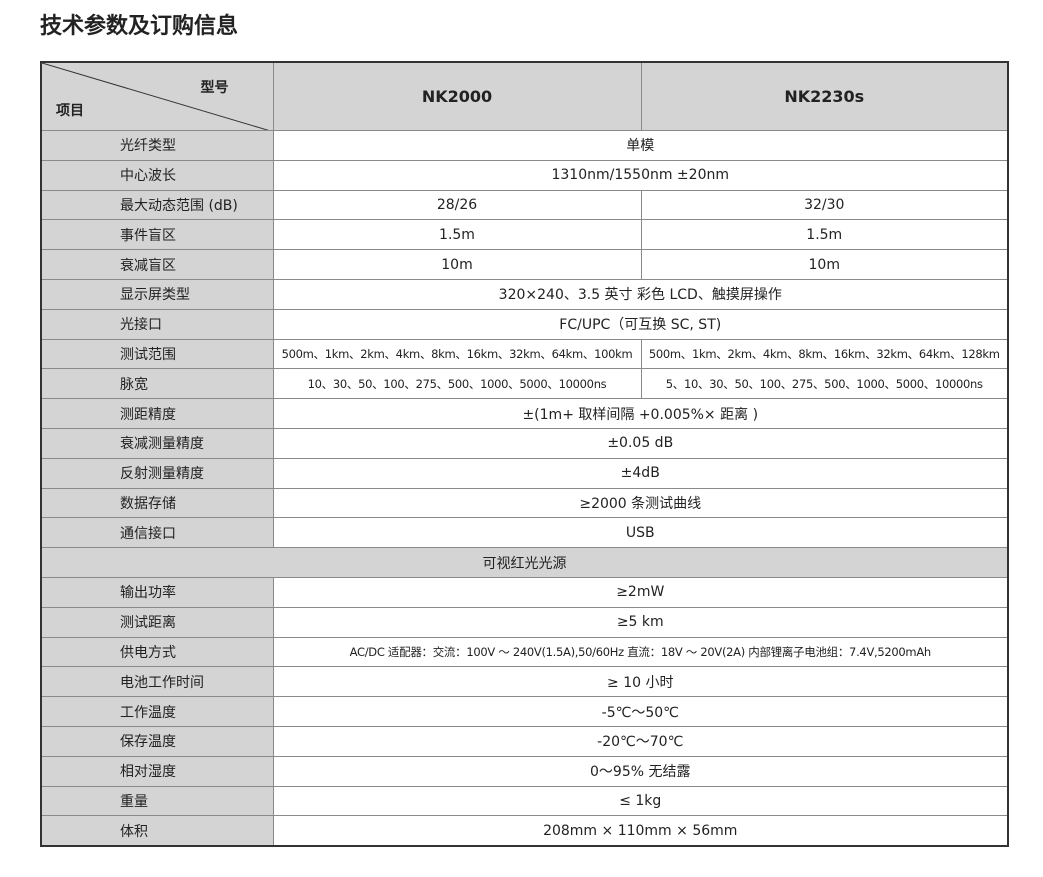 This screenshot has width=1043, height=877. I want to click on table-row: 光纤类型 单模, so click(524, 145).